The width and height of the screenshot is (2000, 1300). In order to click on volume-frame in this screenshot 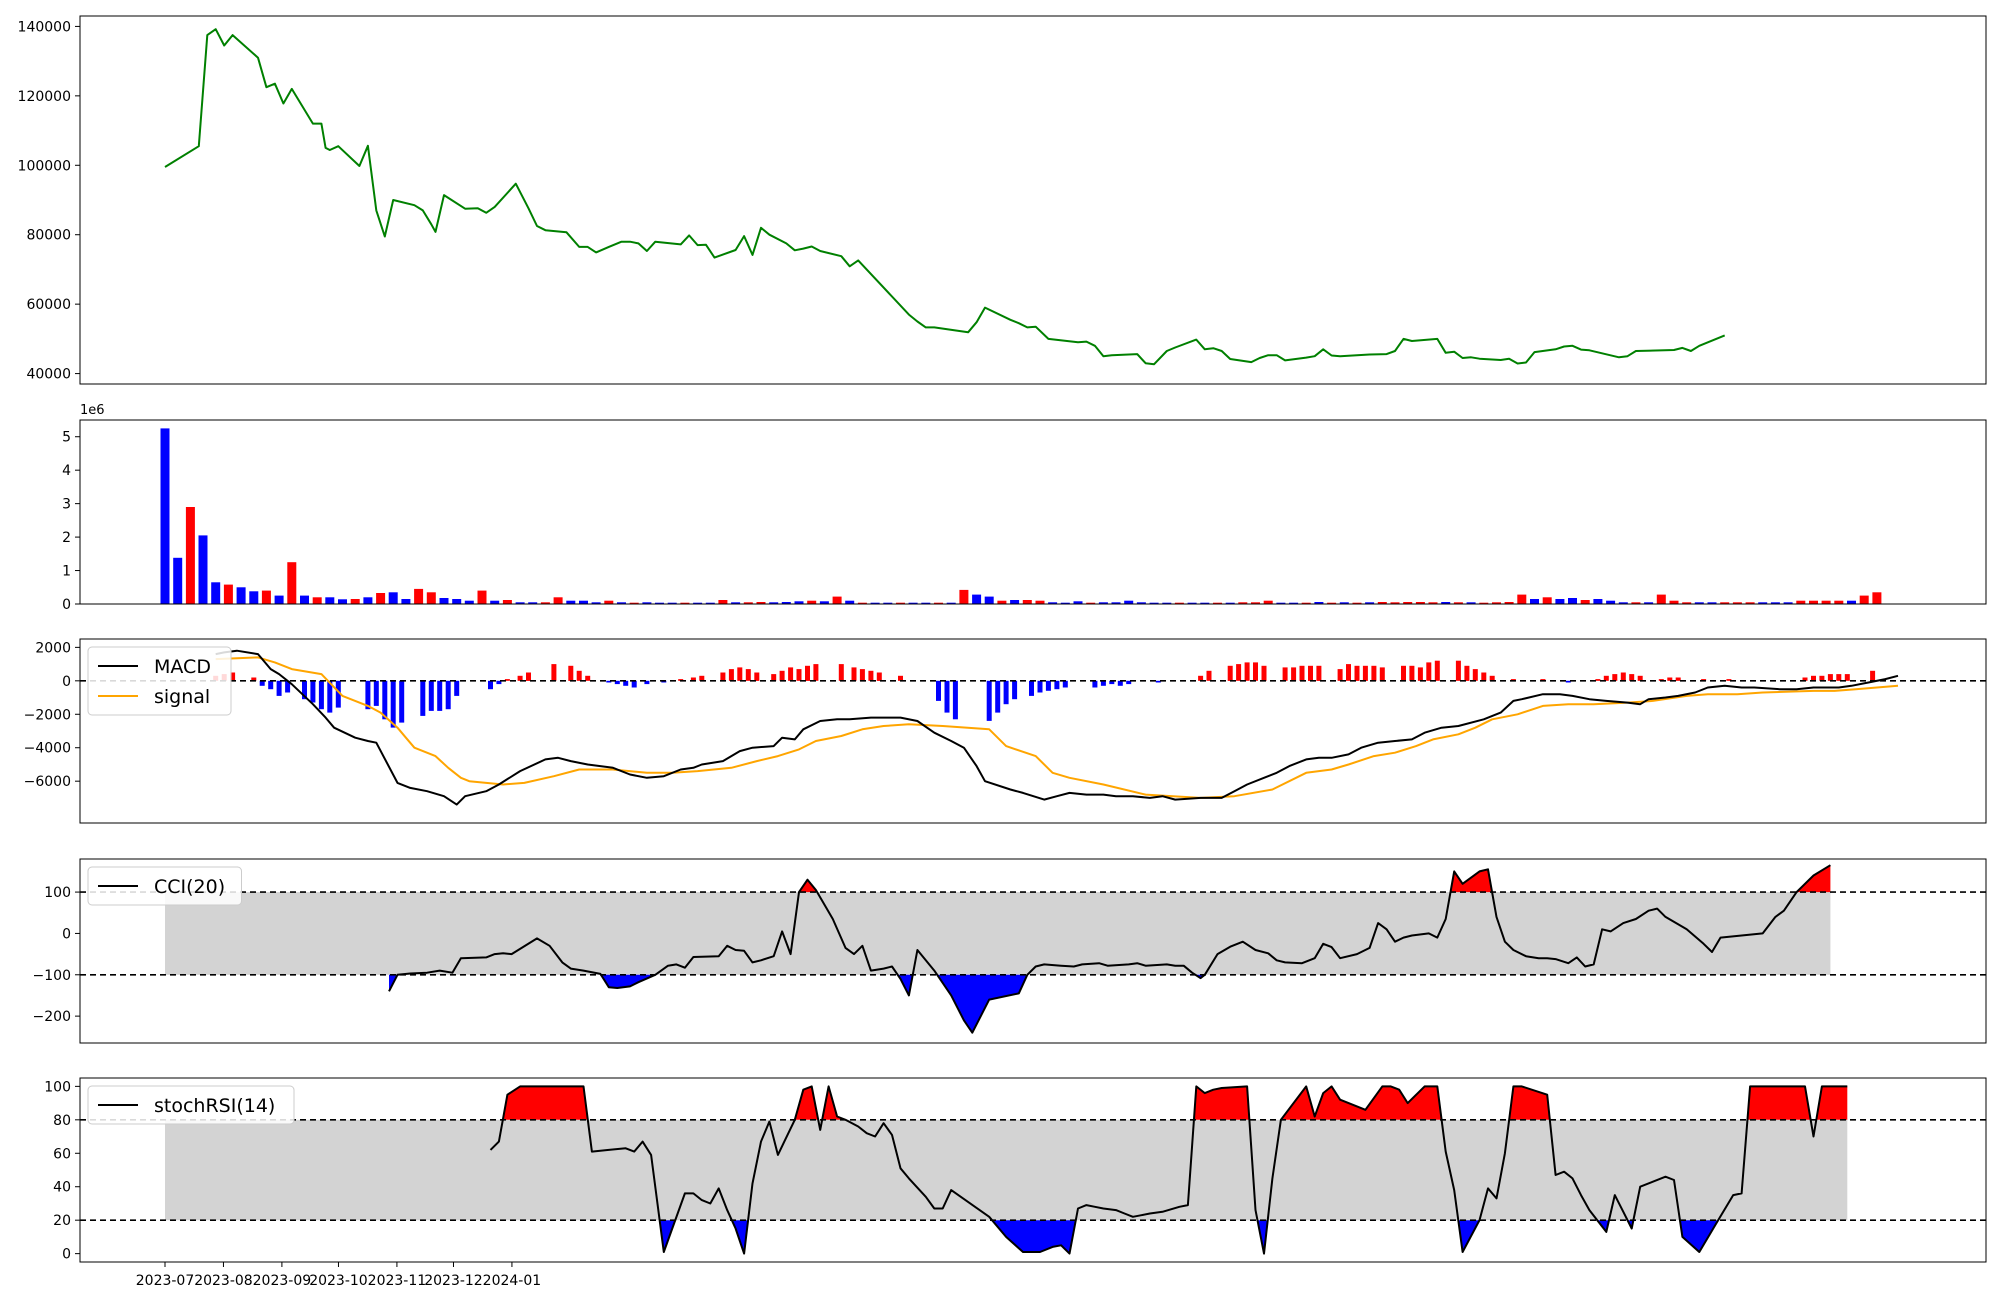, I will do `click(1033, 512)`.